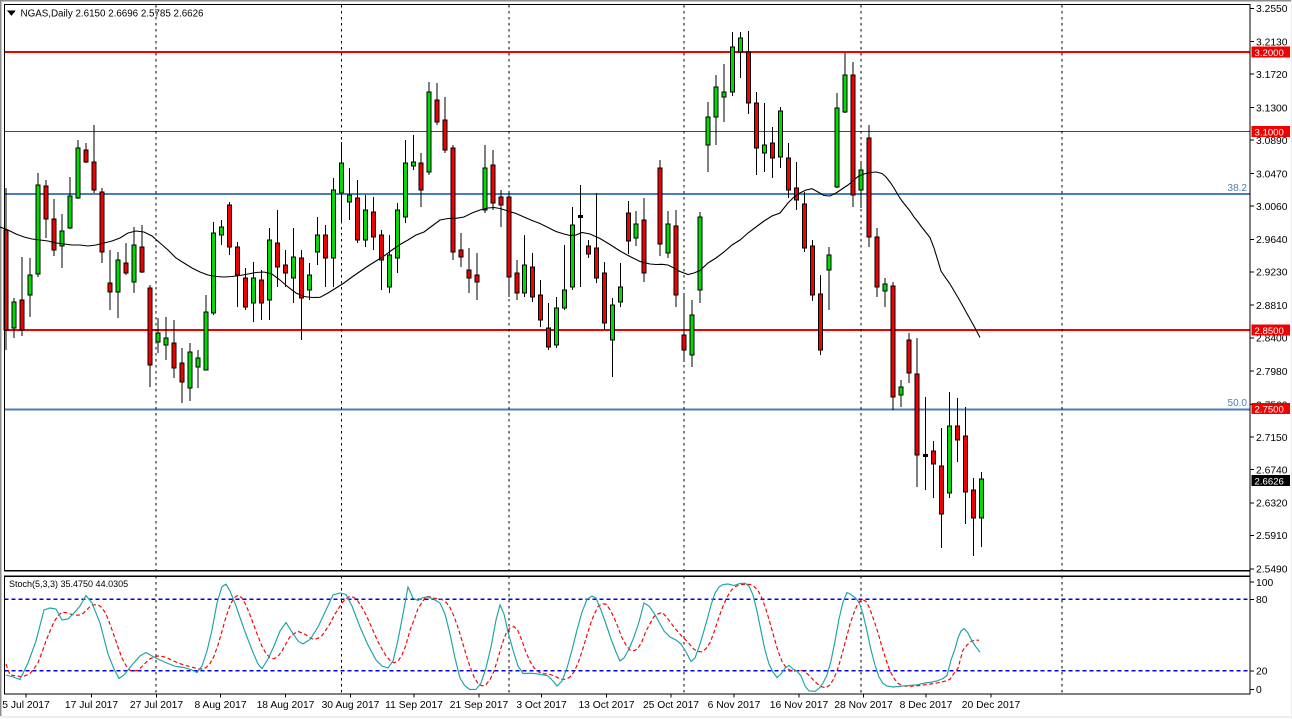 Image resolution: width=1292 pixels, height=719 pixels. Describe the element at coordinates (1272, 108) in the screenshot. I see `svg-text: 3.1300` at that location.